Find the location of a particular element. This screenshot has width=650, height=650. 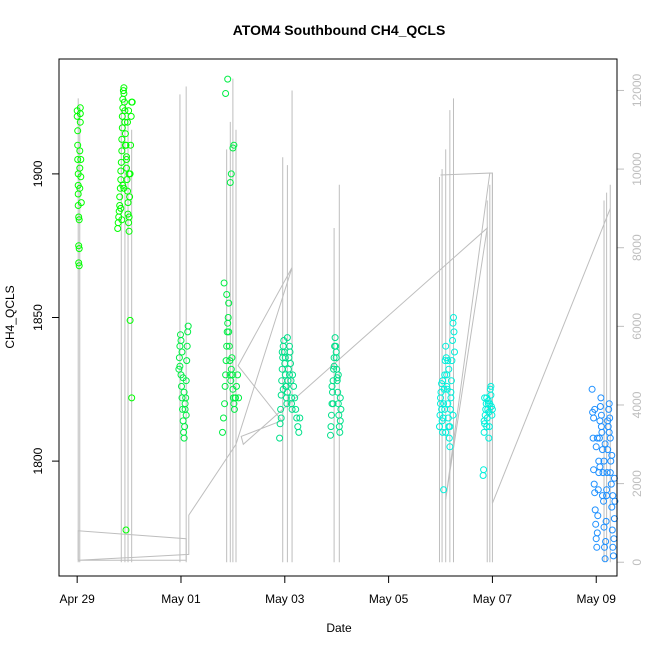

y-axis-label: CH4_QCLS is located at coordinates (10, 316).